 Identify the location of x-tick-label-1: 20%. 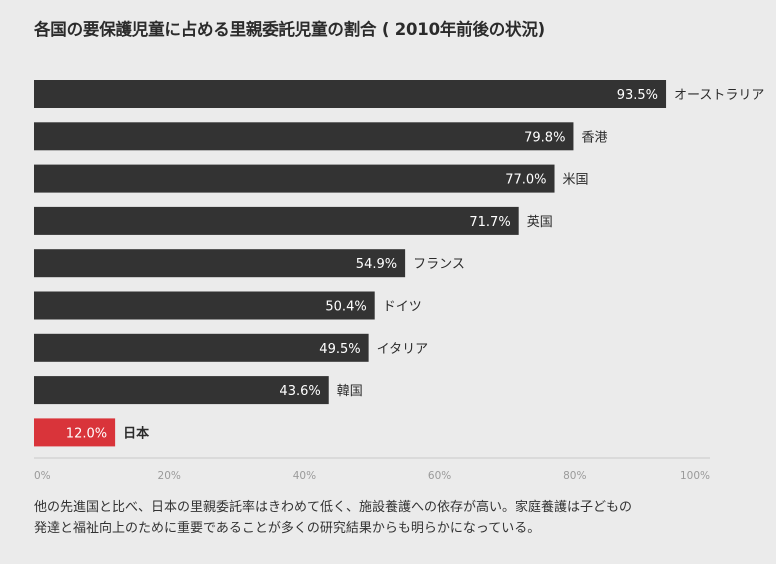
(169, 476).